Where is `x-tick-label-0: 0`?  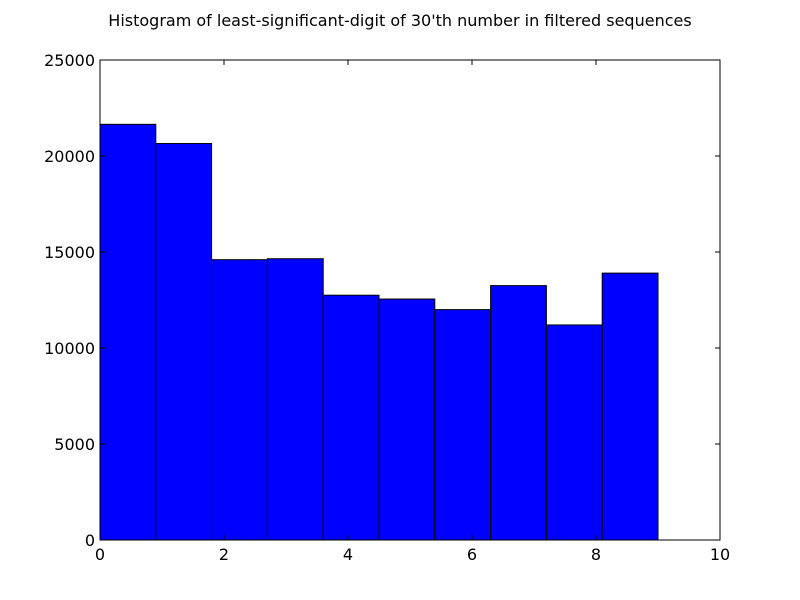 x-tick-label-0: 0 is located at coordinates (100, 554).